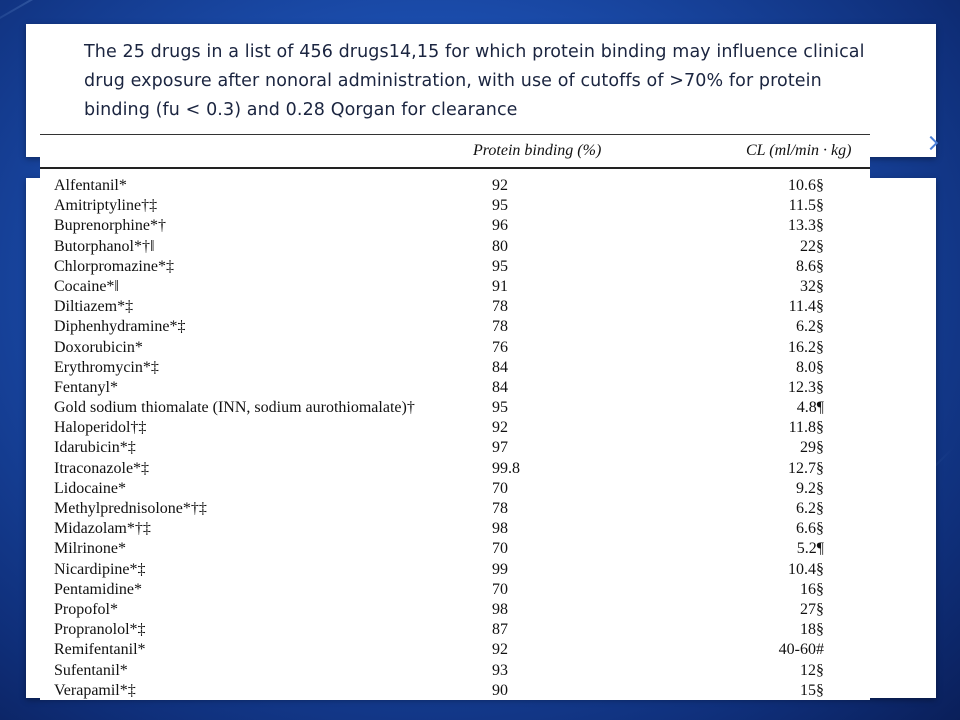 The height and width of the screenshot is (720, 960). I want to click on table-row: Milrinone* 70 5.2¶, so click(455, 549).